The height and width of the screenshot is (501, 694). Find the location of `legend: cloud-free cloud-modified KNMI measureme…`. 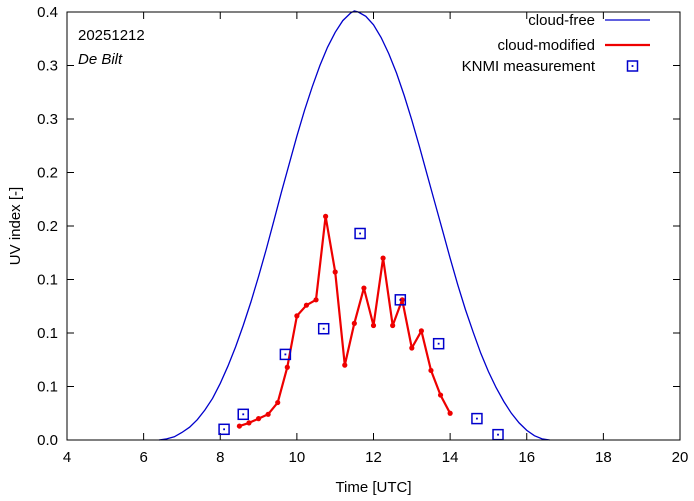

legend: cloud-free cloud-modified KNMI measureme… is located at coordinates (556, 43).